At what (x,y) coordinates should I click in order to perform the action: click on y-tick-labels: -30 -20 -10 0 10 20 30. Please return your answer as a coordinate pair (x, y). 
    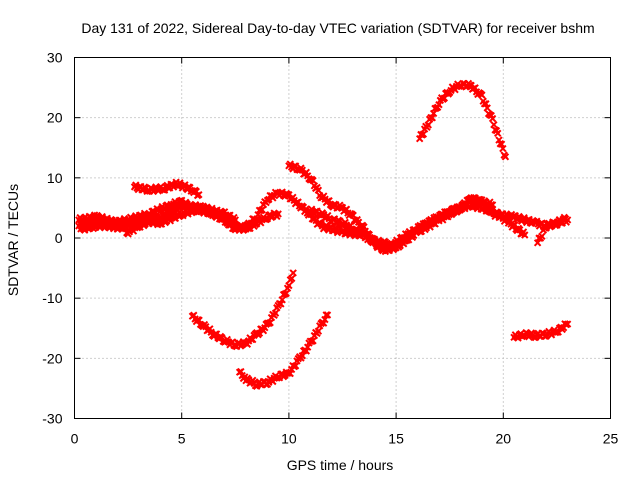
    Looking at the image, I should click on (52, 238).